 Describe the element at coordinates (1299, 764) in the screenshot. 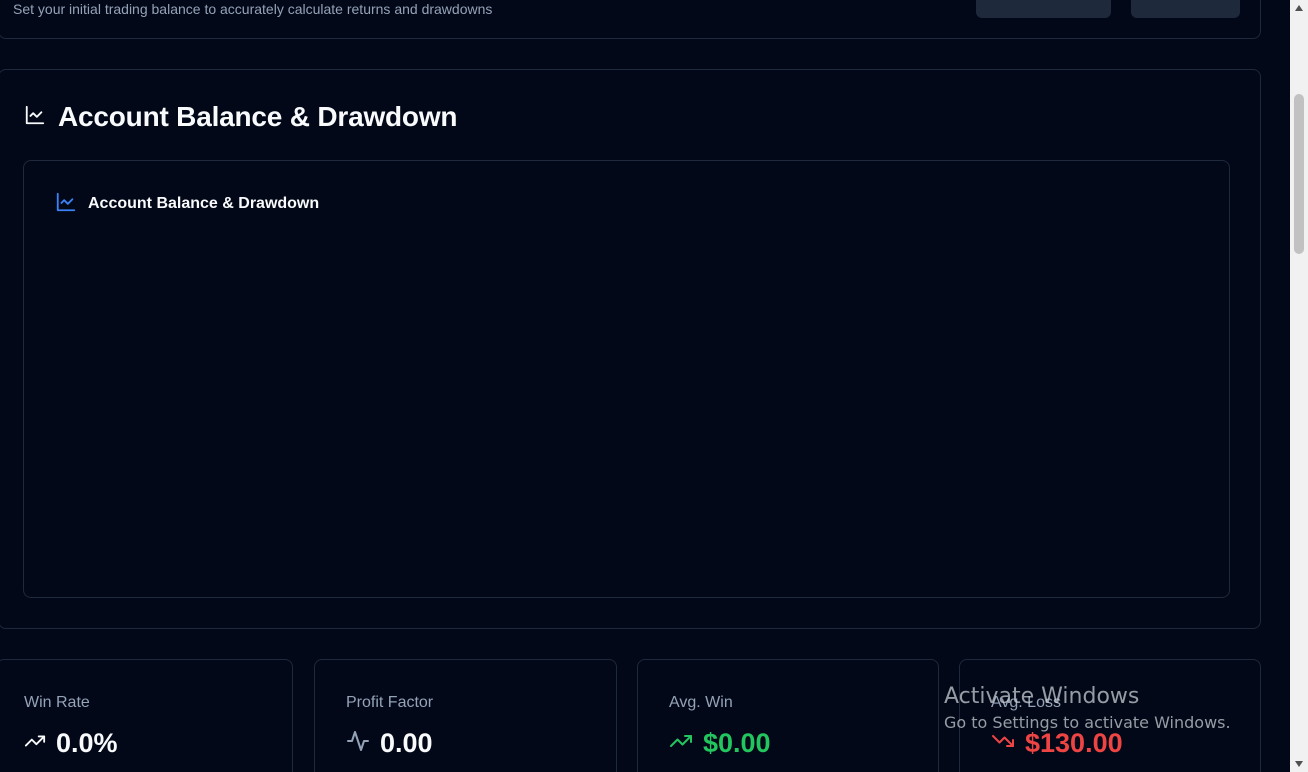

I see `scroll-down-arrow-icon` at that location.